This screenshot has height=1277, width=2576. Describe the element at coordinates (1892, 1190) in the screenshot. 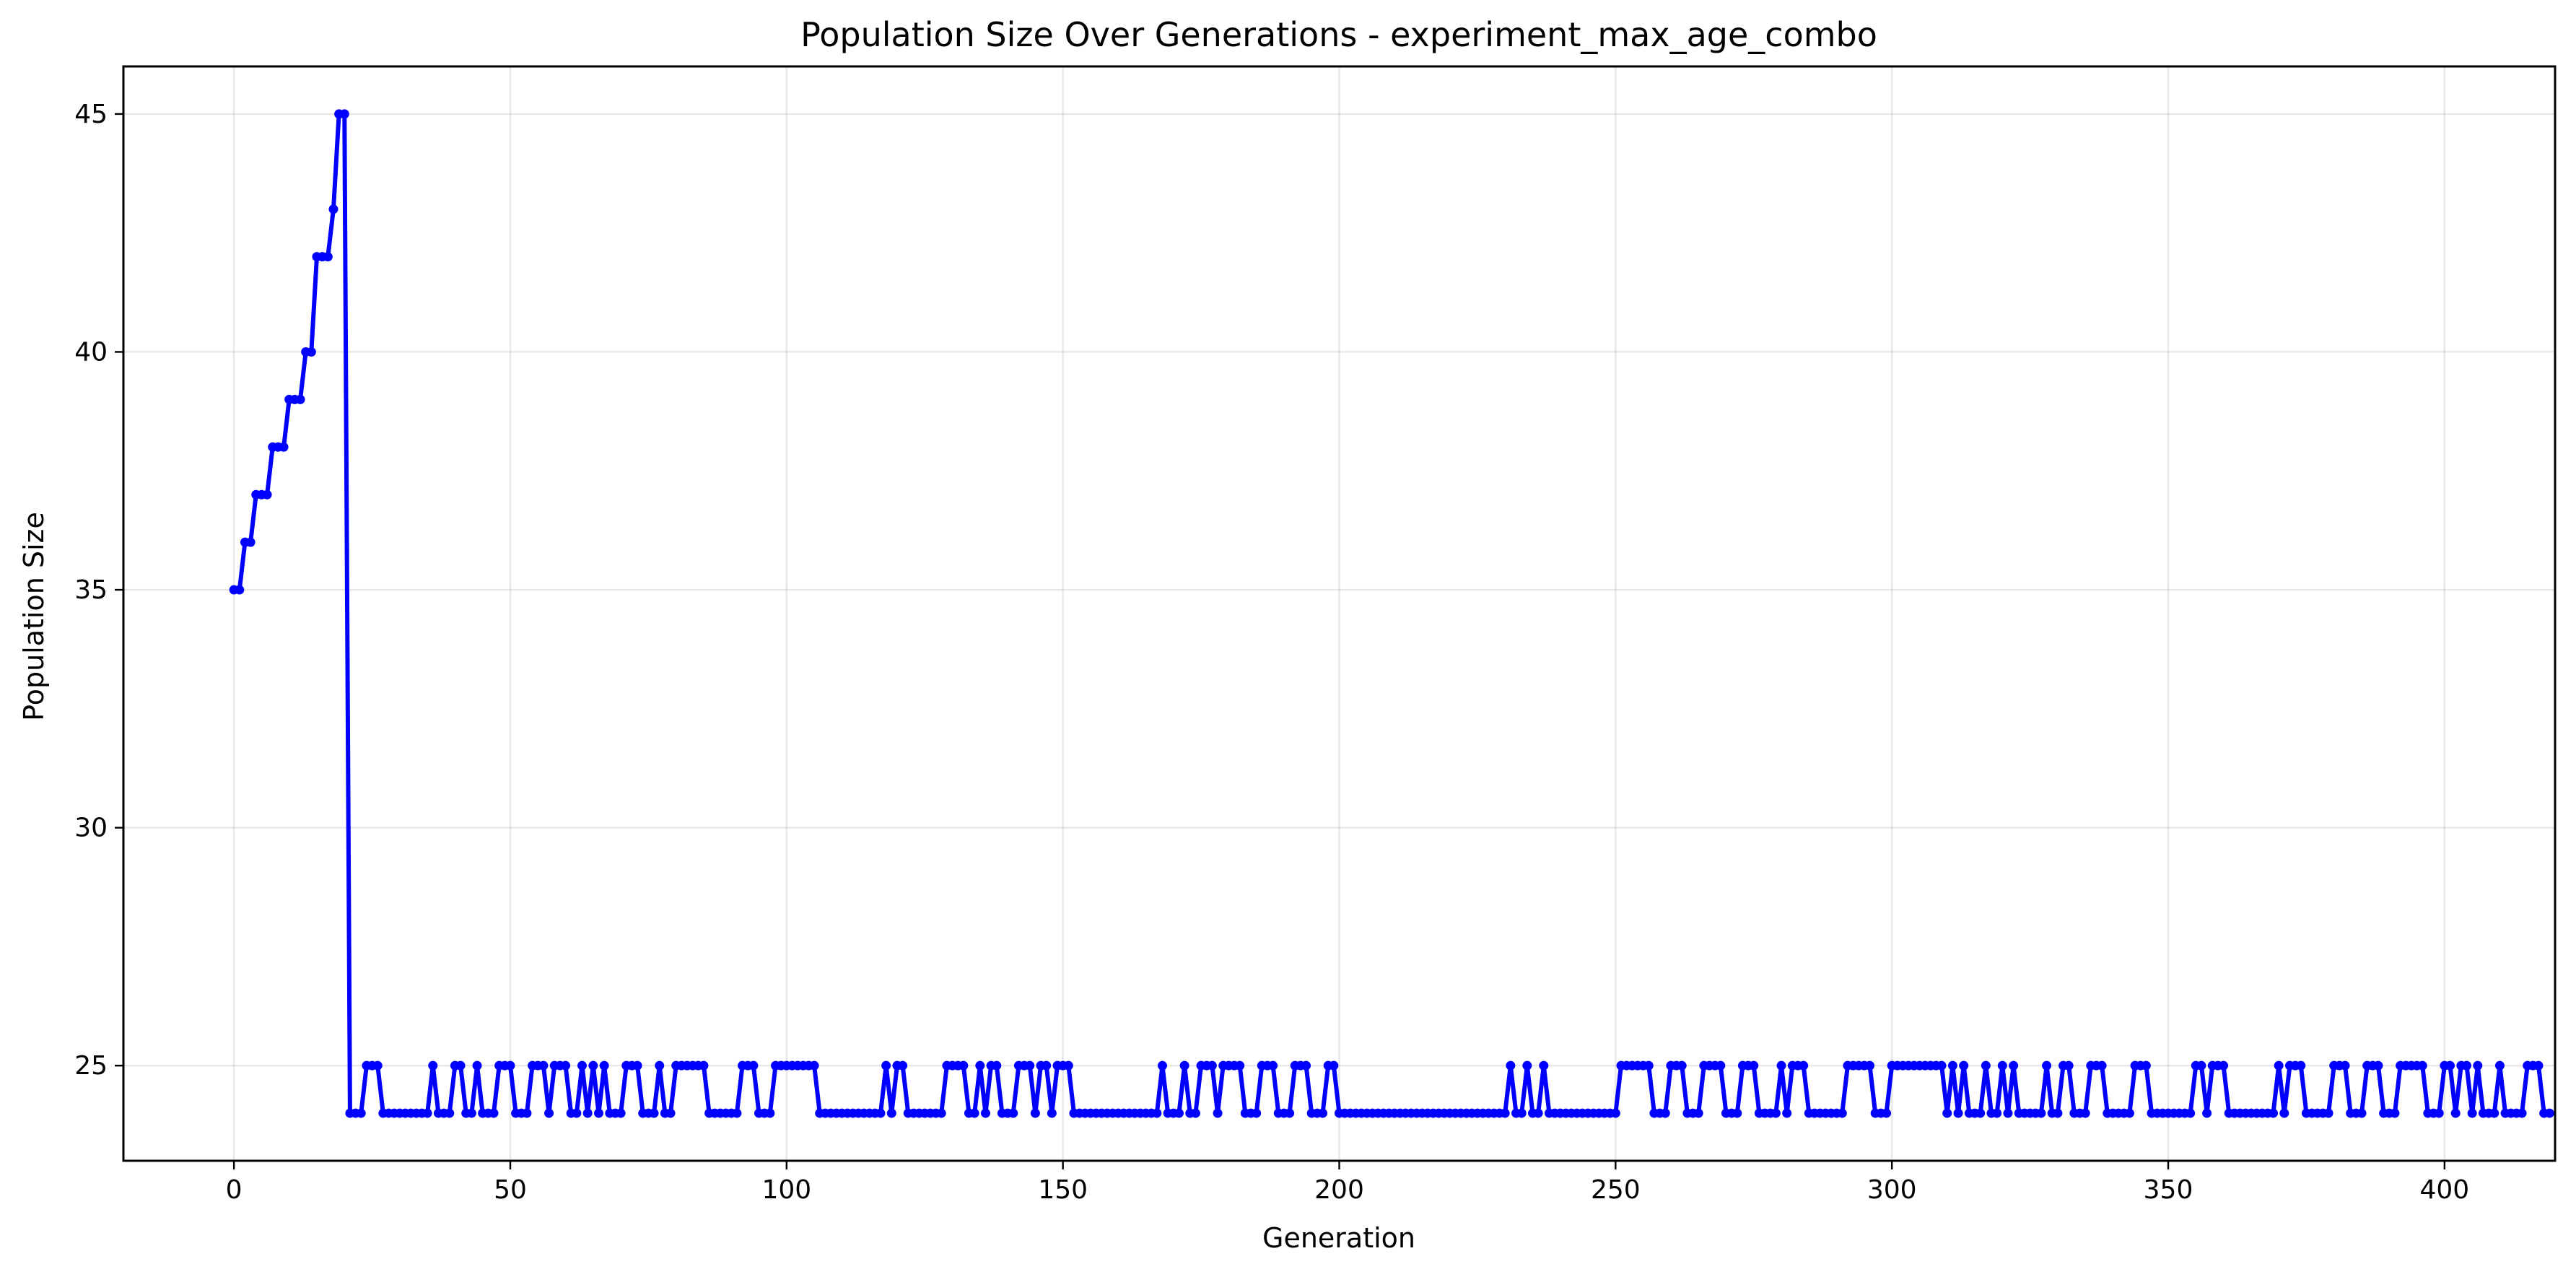

I see `x-tick-label: 300` at that location.